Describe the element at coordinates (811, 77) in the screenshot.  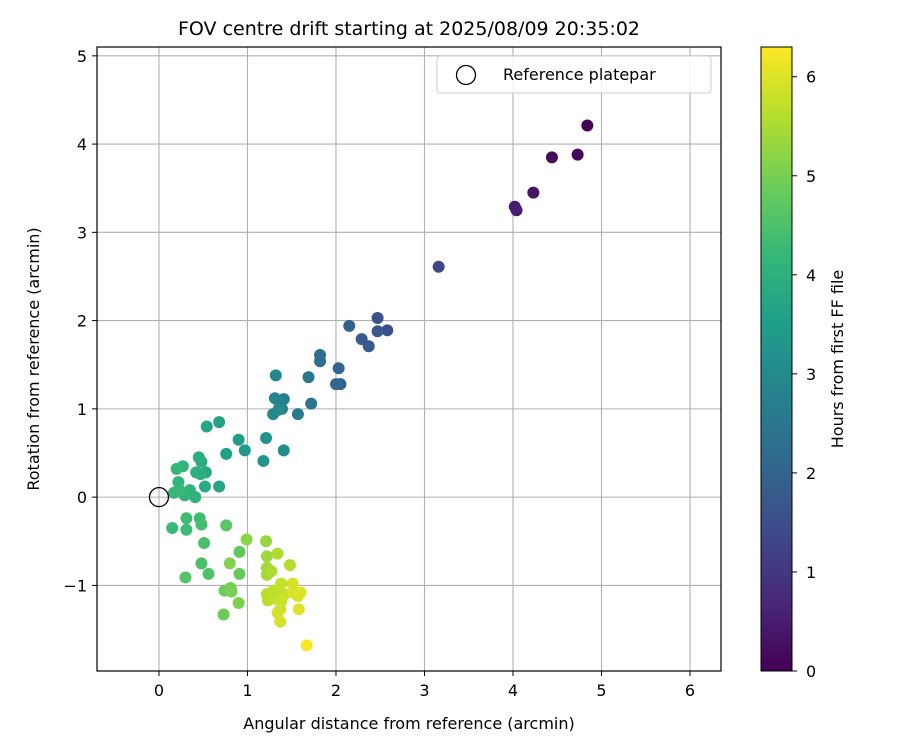
I see `colorbar-tick-label-6: 6` at that location.